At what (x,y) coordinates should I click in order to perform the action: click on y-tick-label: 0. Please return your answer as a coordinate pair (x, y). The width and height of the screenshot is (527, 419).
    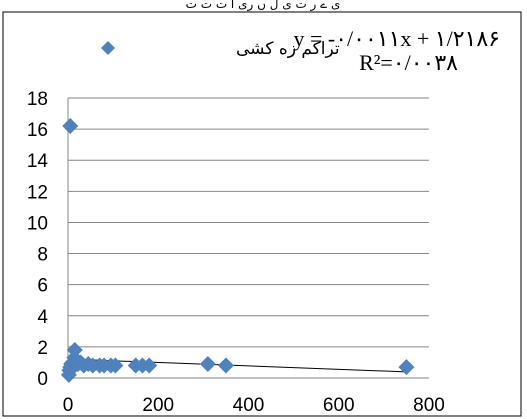
    Looking at the image, I should click on (42, 379).